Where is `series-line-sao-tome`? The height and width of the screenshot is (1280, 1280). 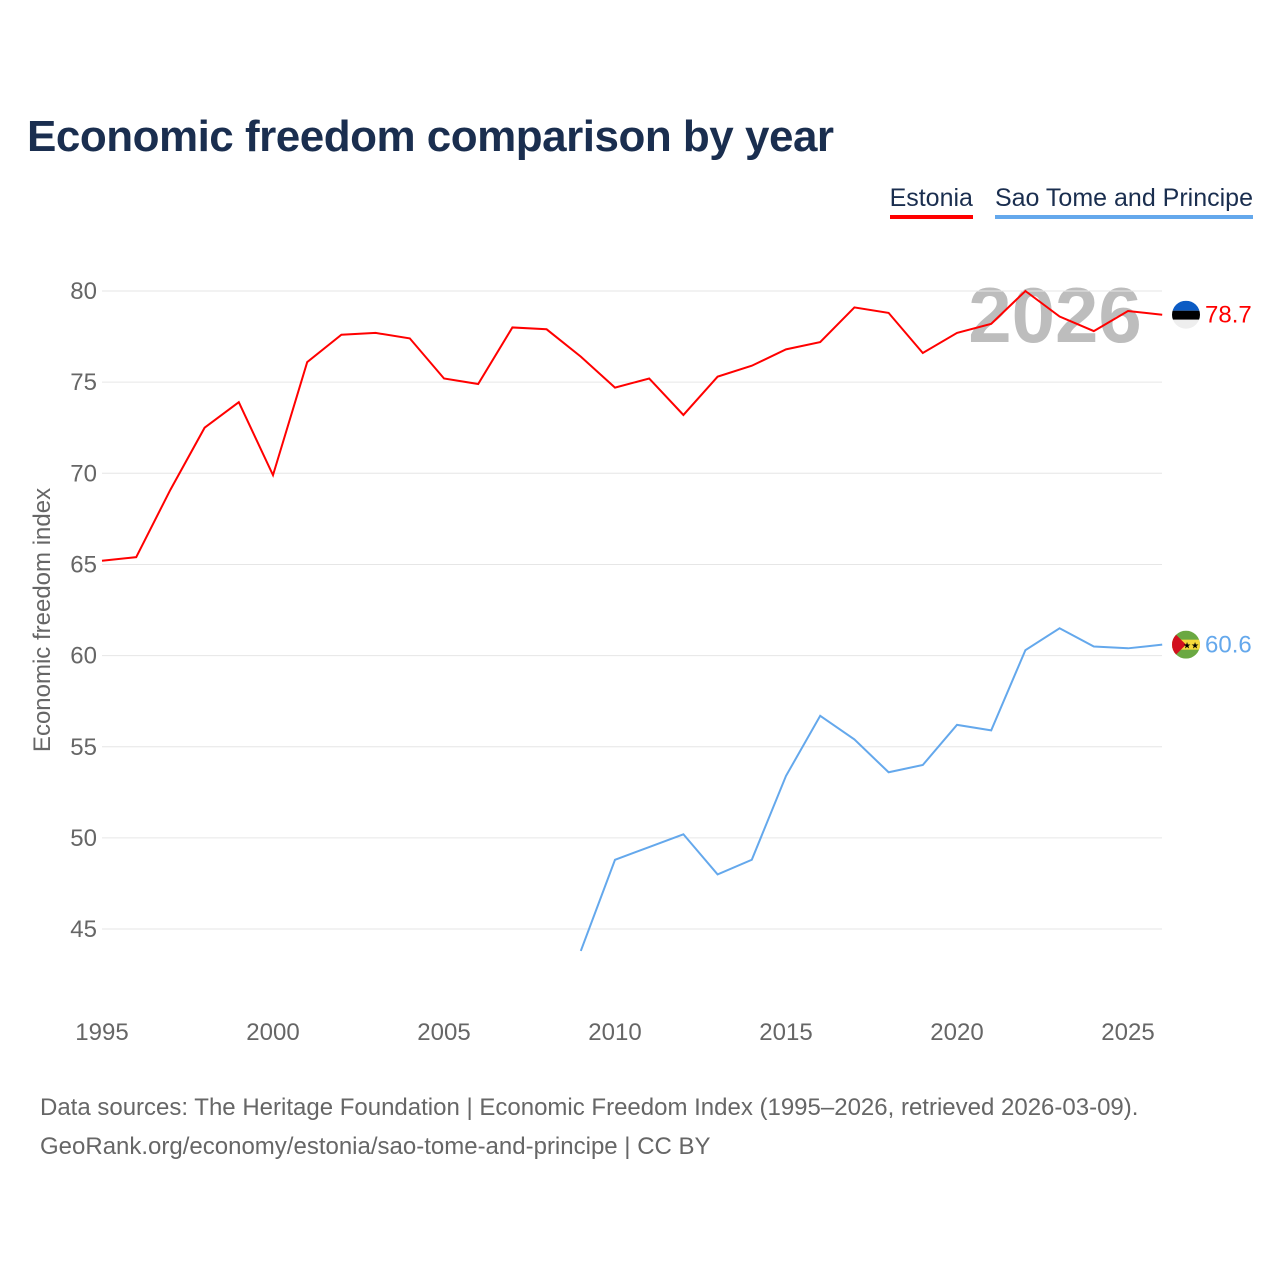
series-line-sao-tome is located at coordinates (871, 789).